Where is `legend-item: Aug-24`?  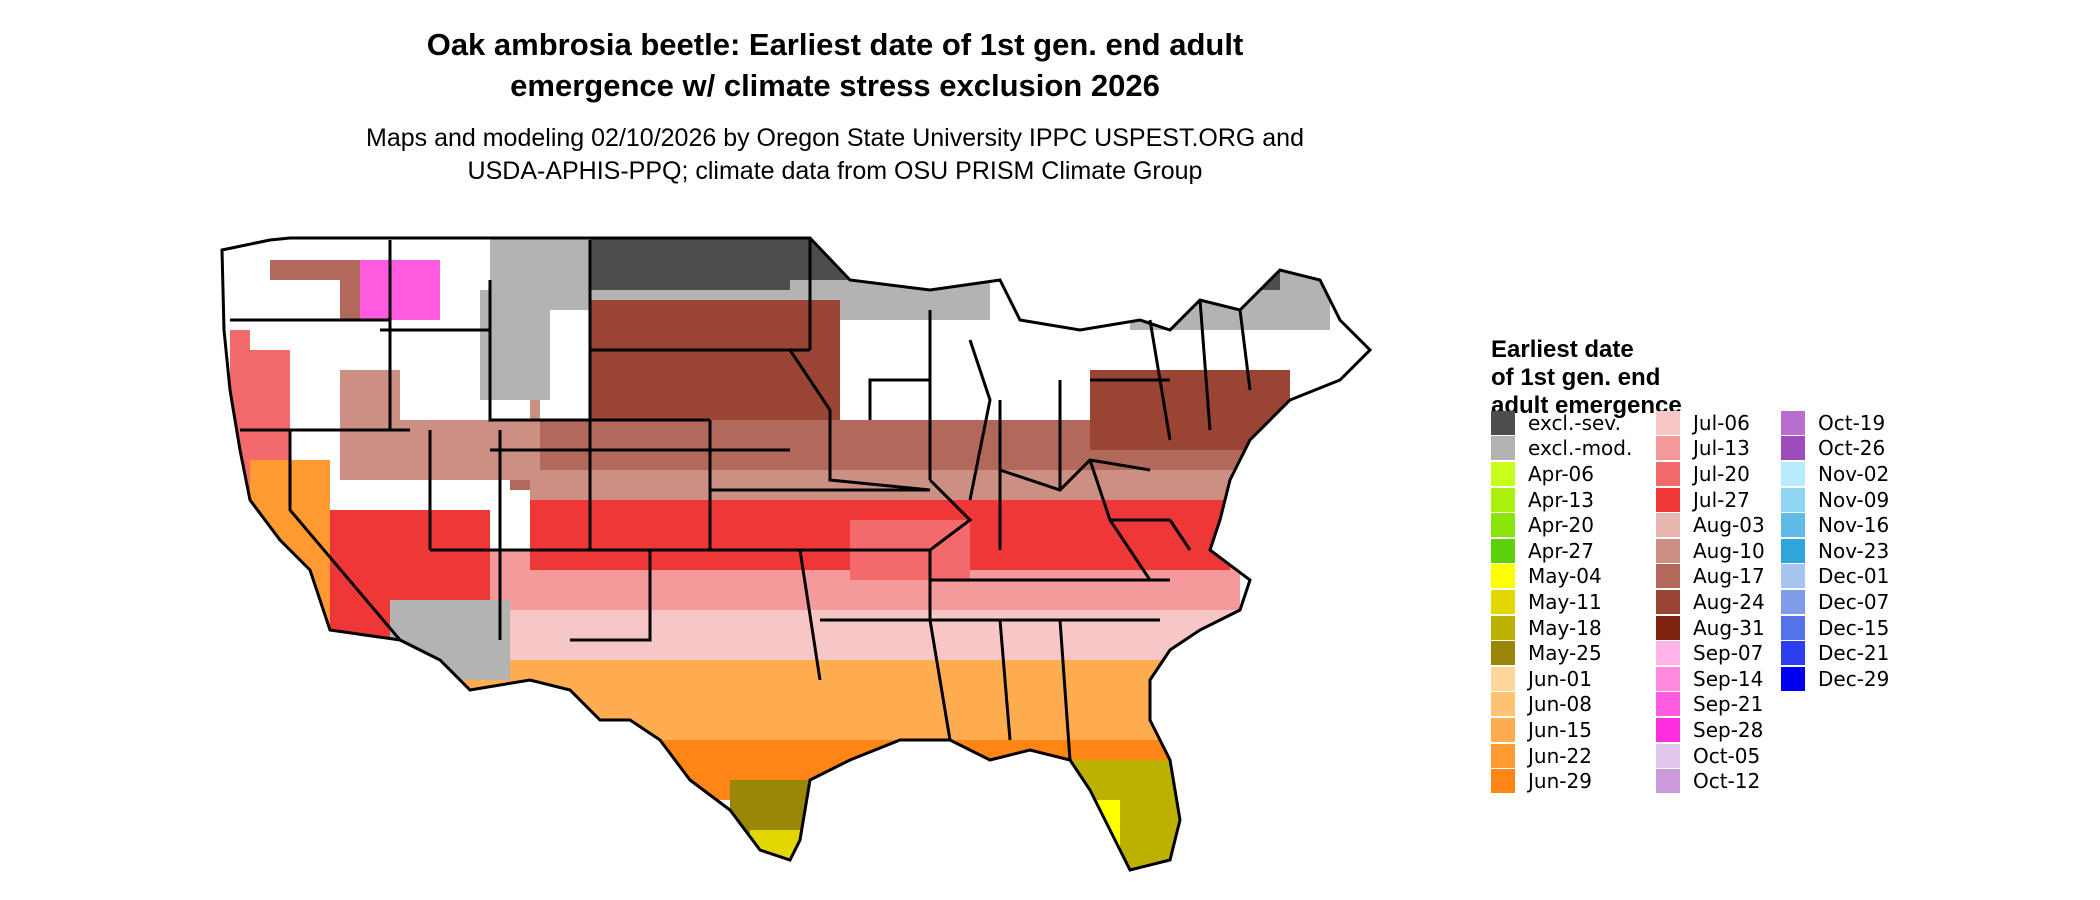 legend-item: Aug-24 is located at coordinates (1710, 602).